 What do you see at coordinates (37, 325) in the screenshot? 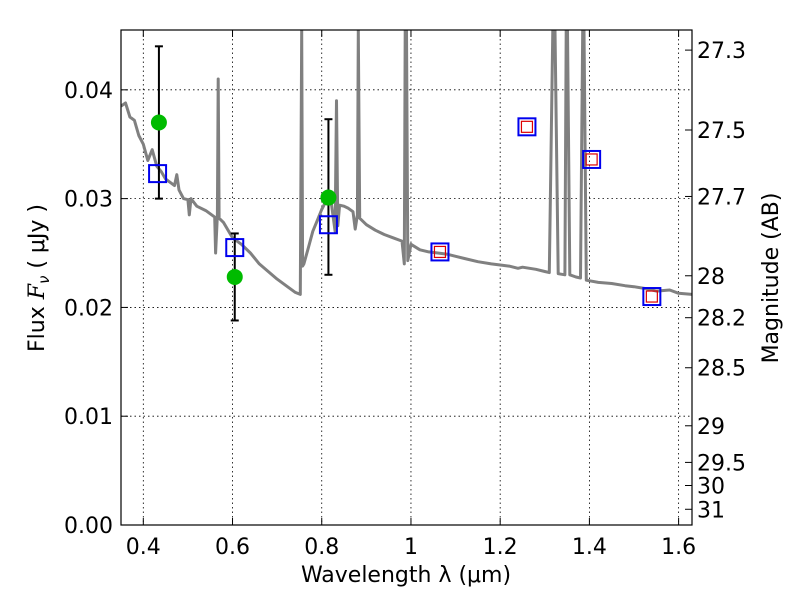
I see `y-axis-label-prefix: Flux` at bounding box center [37, 325].